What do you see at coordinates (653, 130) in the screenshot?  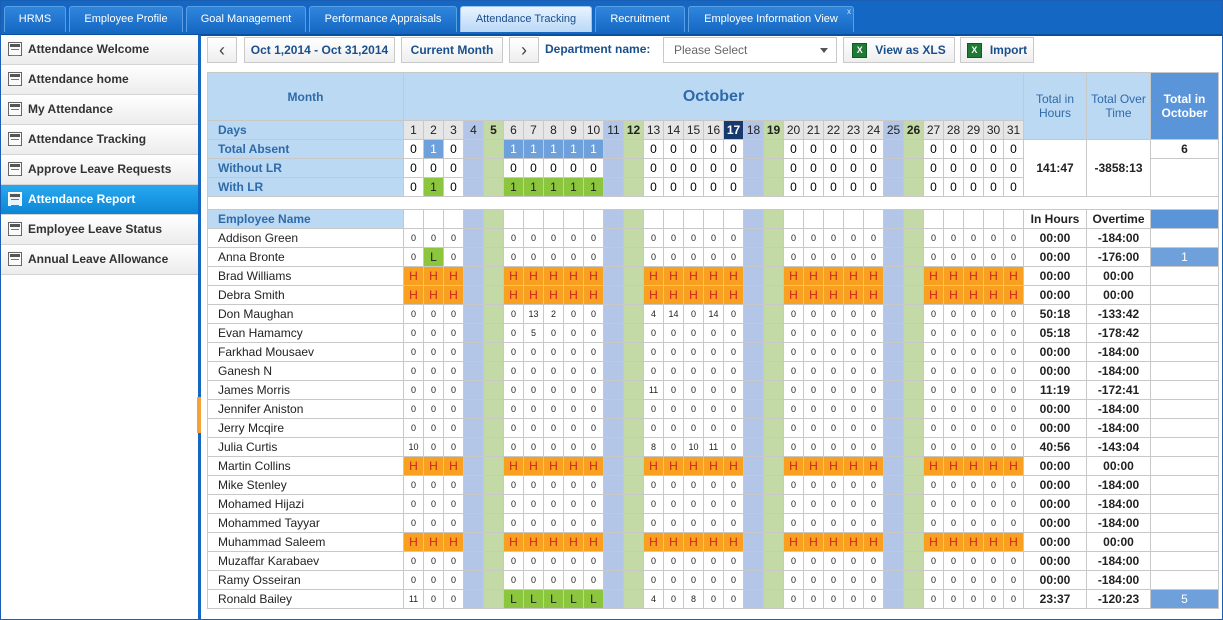 I see `day-header: 13` at bounding box center [653, 130].